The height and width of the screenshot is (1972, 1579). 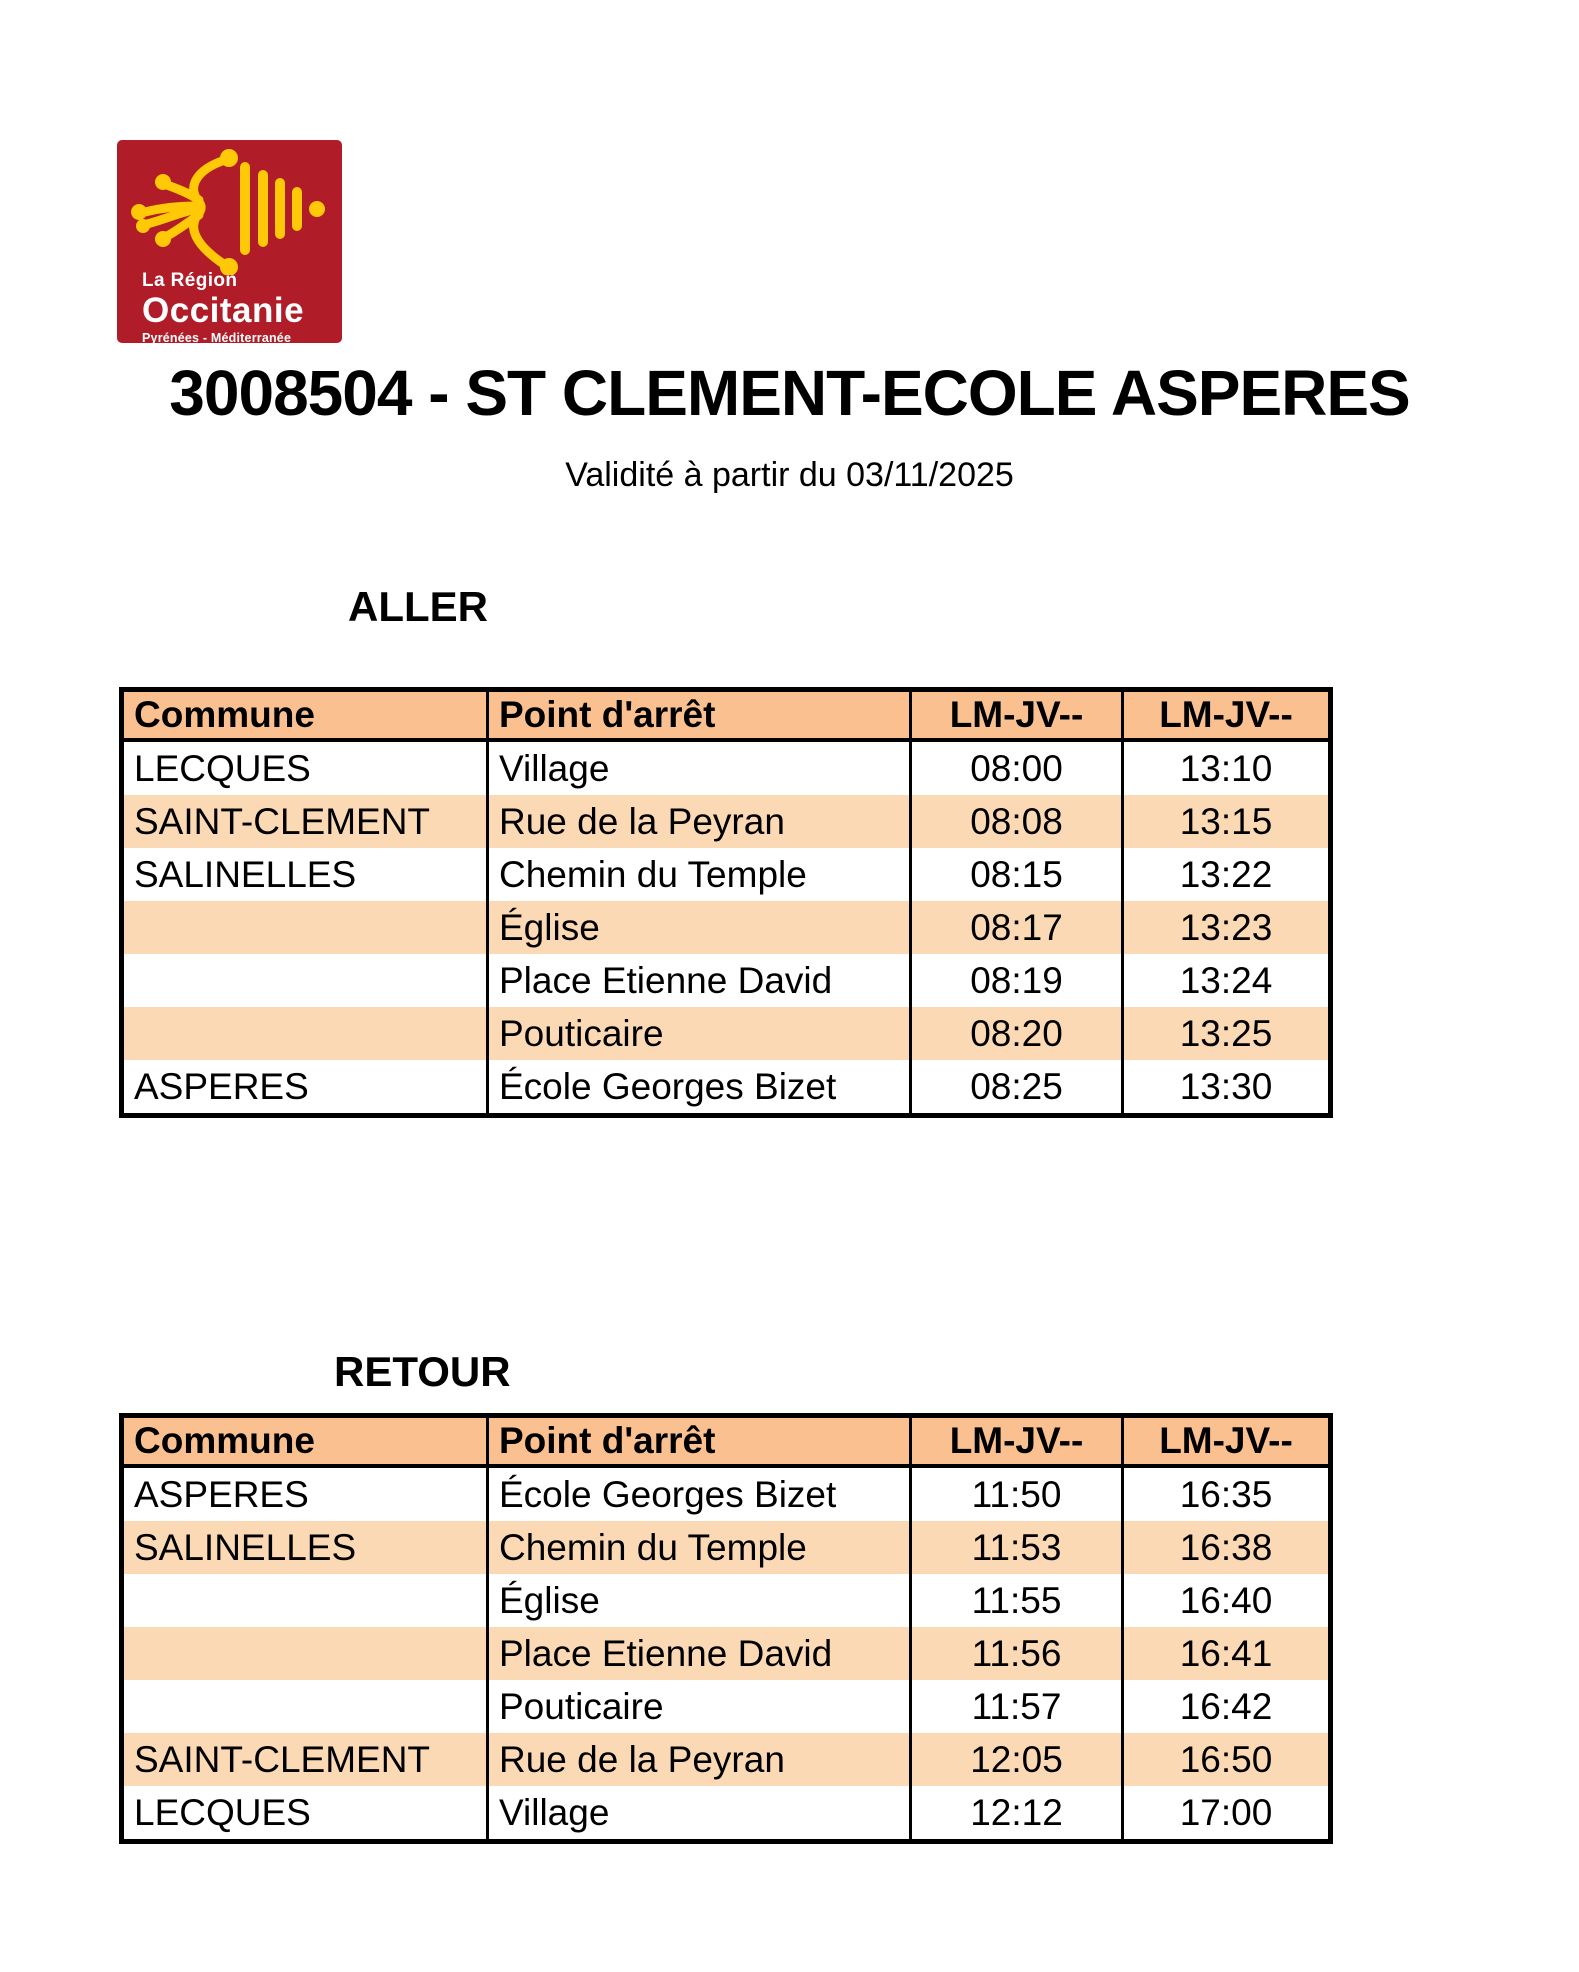 I want to click on table-row: SALINELLES Chemin du Temple 08:15 13:22, so click(x=726, y=874).